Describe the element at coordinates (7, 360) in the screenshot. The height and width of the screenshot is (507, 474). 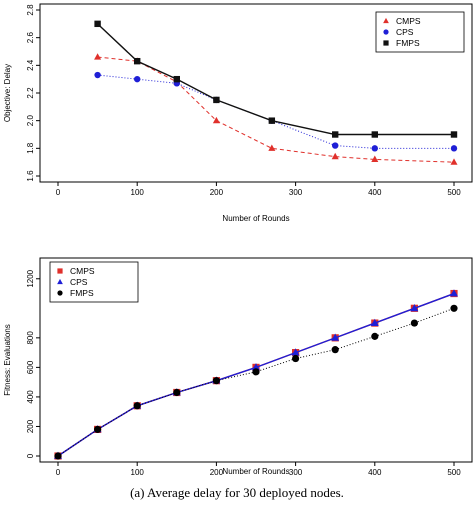
I see `y-axis-label: Fitness: Evaluations` at that location.